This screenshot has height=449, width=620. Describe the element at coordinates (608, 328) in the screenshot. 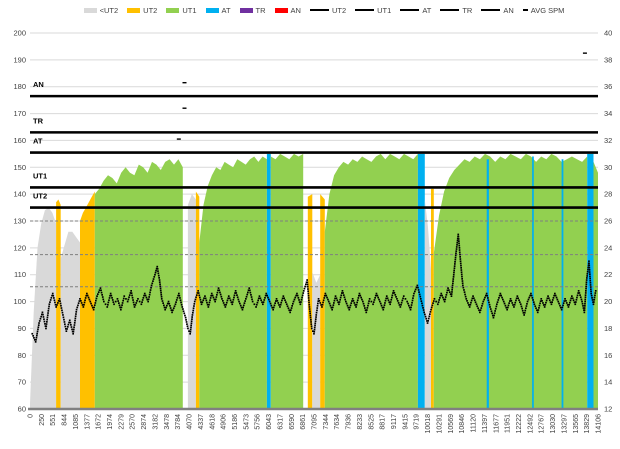

I see `right-axis-tick-label: 18` at that location.